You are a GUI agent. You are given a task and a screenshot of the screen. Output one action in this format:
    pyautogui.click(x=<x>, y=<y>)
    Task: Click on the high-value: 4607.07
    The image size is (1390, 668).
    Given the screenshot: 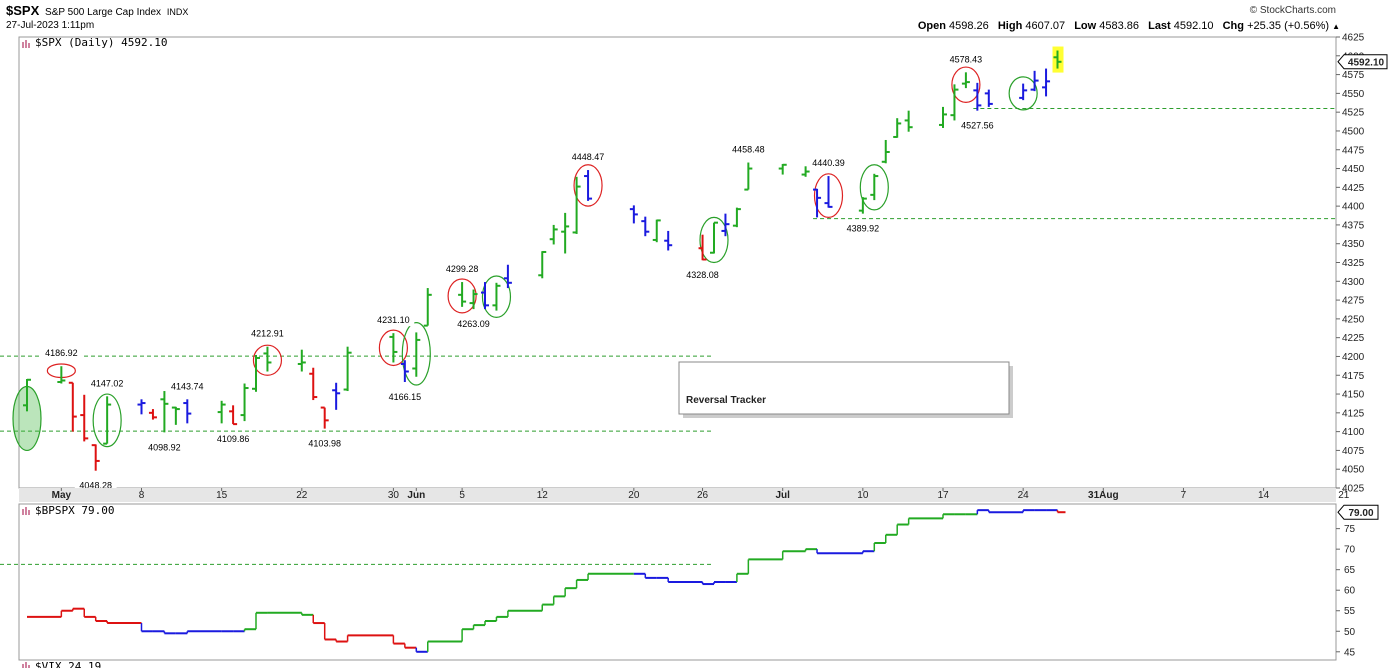 What is the action you would take?
    pyautogui.click(x=1045, y=26)
    